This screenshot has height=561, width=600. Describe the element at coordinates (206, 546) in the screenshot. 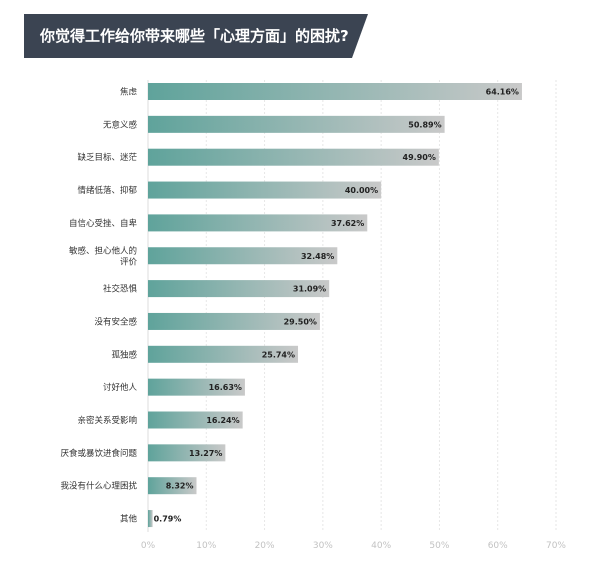

I see `x-tick-label: 10%` at that location.